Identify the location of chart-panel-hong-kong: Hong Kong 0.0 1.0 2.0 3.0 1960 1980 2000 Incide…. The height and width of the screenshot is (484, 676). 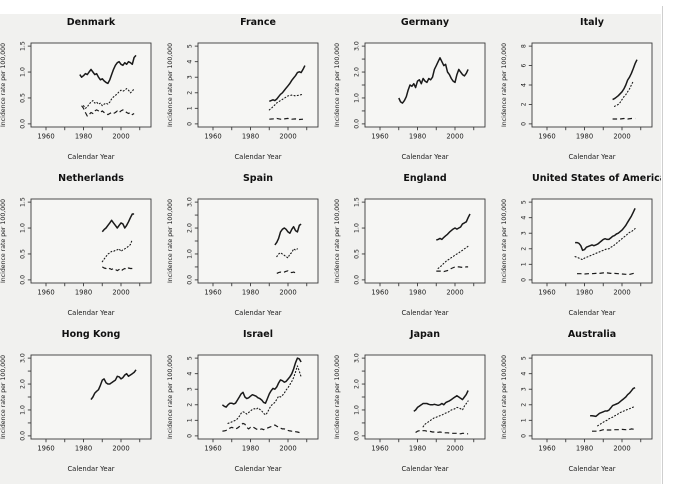
(80, 404).